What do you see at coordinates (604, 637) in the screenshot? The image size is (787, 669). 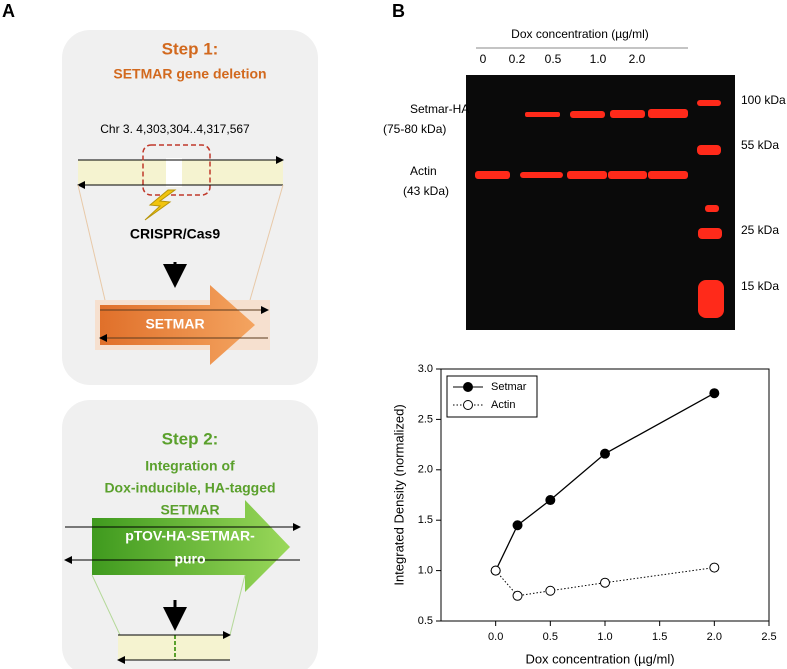 I see `x-tick-label: 1.0` at bounding box center [604, 637].